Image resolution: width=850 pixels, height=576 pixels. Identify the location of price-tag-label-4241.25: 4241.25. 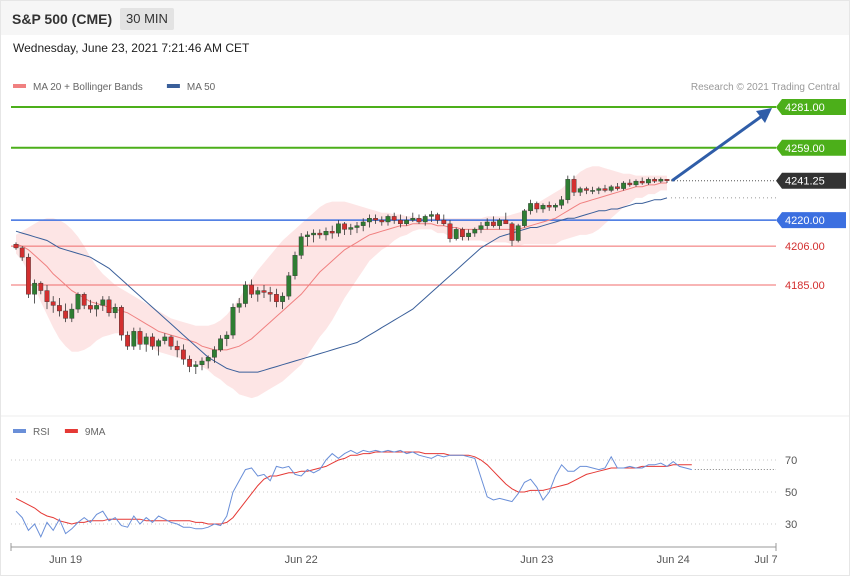
(805, 182).